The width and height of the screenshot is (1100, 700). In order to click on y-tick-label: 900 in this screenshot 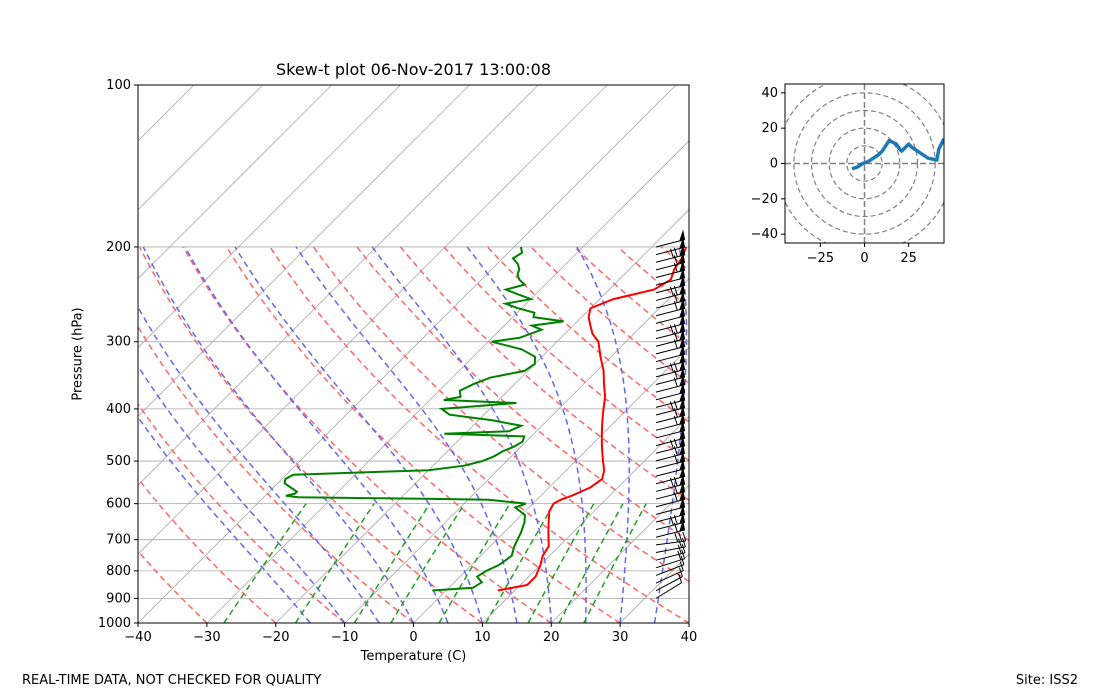, I will do `click(118, 598)`.